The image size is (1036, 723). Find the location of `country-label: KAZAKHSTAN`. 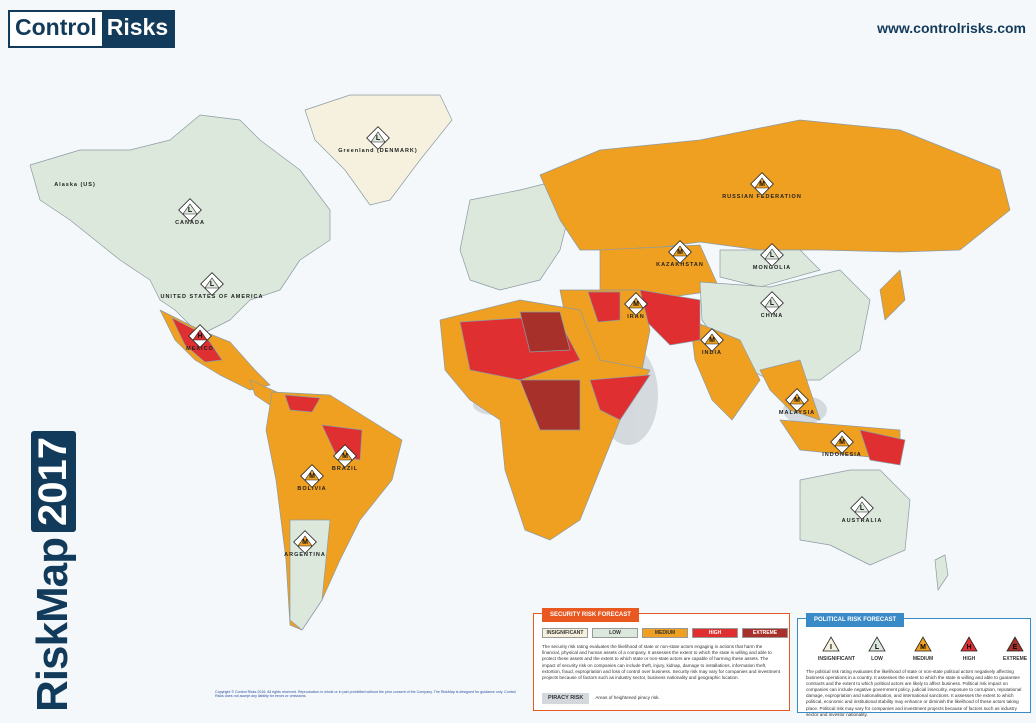

country-label: KAZAKHSTAN is located at coordinates (680, 265).